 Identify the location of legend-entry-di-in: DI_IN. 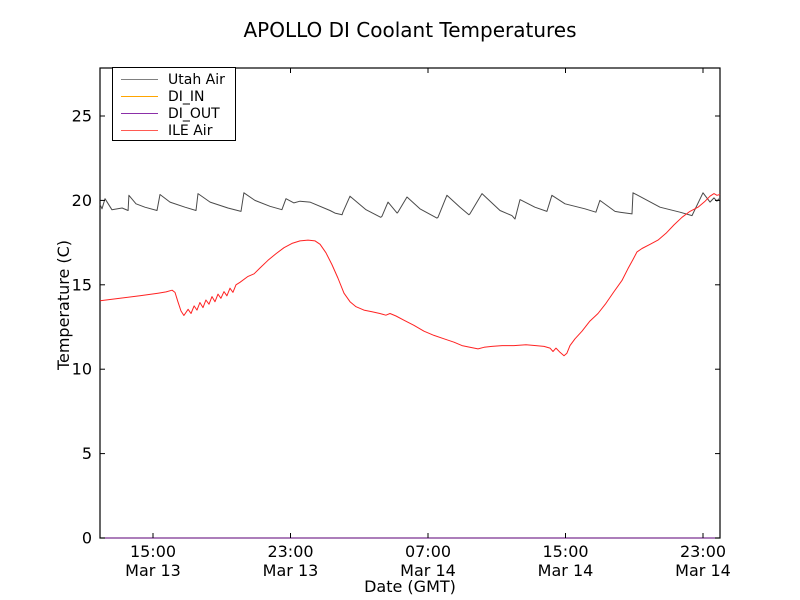
(174, 96).